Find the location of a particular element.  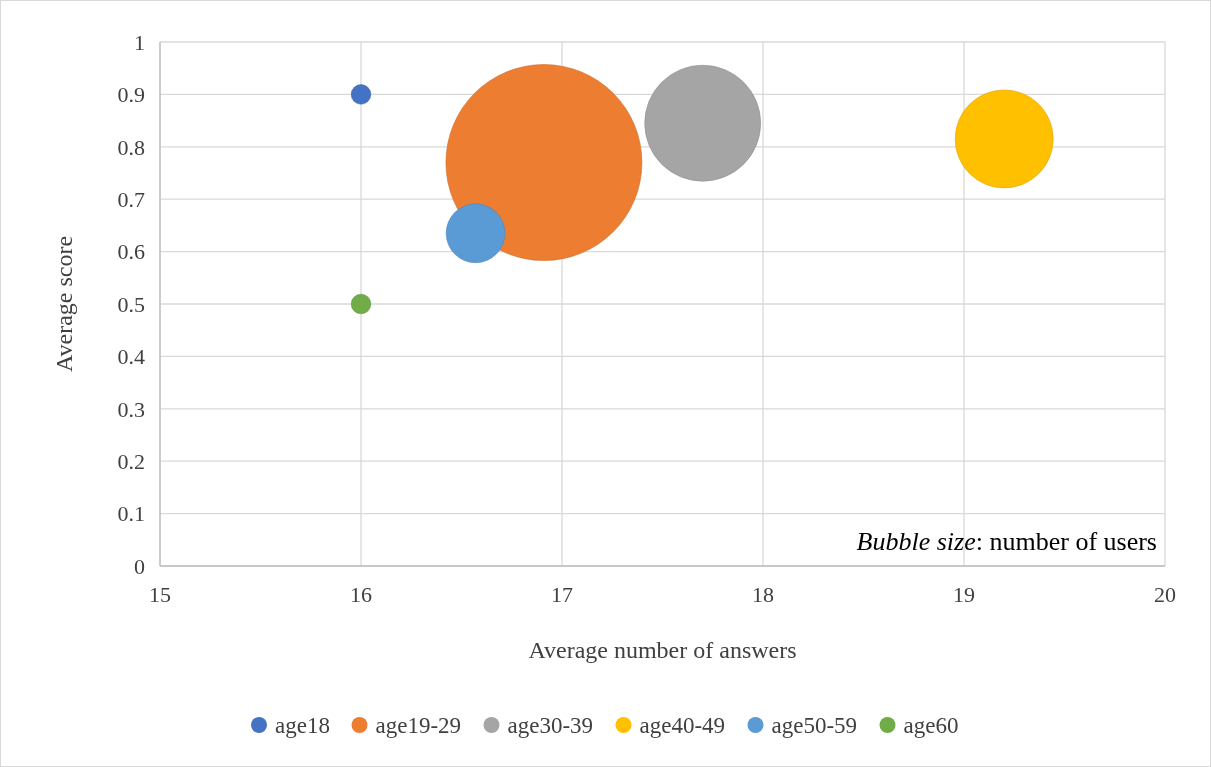

x-tick-label: 16 is located at coordinates (361, 594).